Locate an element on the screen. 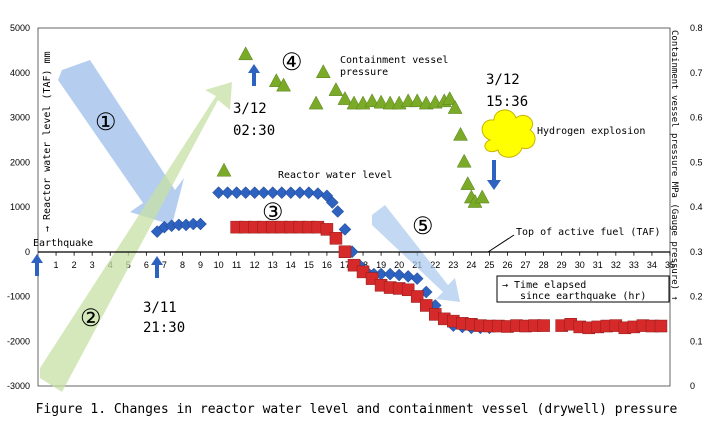  right-tick-label: 0.5 is located at coordinates (696, 162).